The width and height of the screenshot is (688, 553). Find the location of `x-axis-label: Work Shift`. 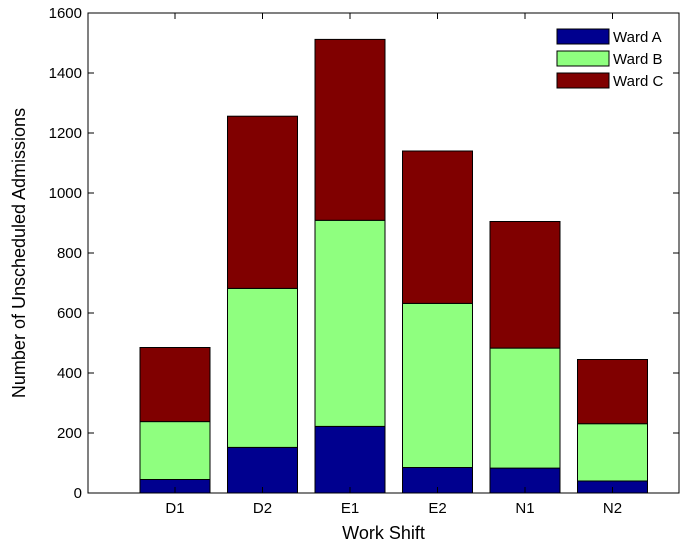

x-axis-label: Work Shift is located at coordinates (383, 533).